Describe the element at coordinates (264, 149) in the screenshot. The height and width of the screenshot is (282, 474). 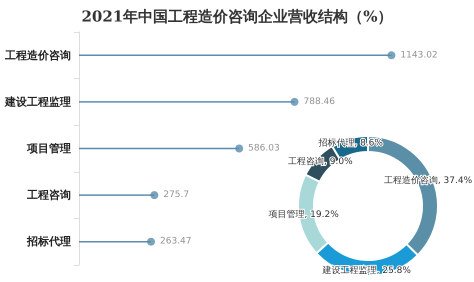
I see `data-label: 586.03` at that location.